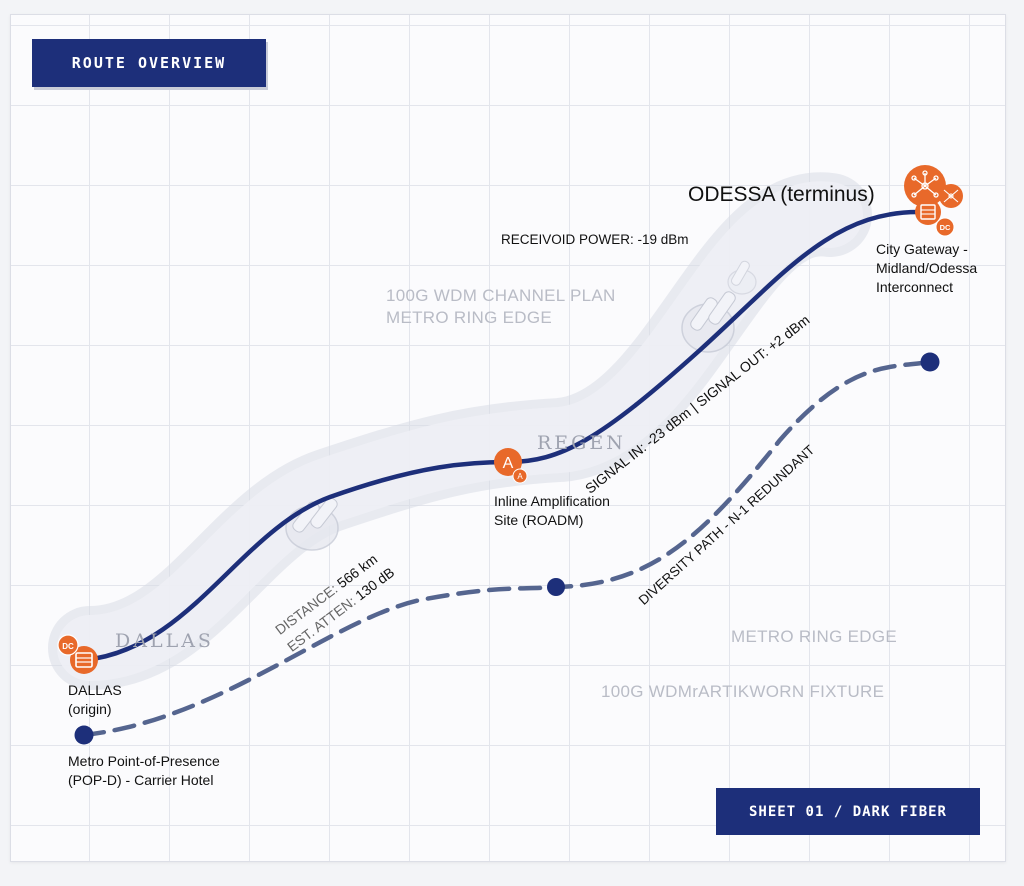 The width and height of the screenshot is (1024, 886). Describe the element at coordinates (141, 780) in the screenshot. I see `pop-detail: (POP-D) - Carrier Hotel` at that location.